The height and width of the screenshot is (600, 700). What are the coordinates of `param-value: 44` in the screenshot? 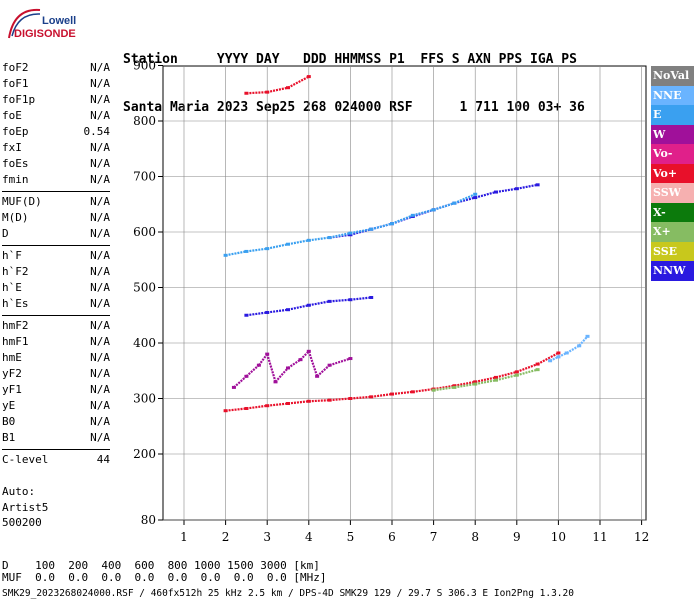 It's located at (103, 459).